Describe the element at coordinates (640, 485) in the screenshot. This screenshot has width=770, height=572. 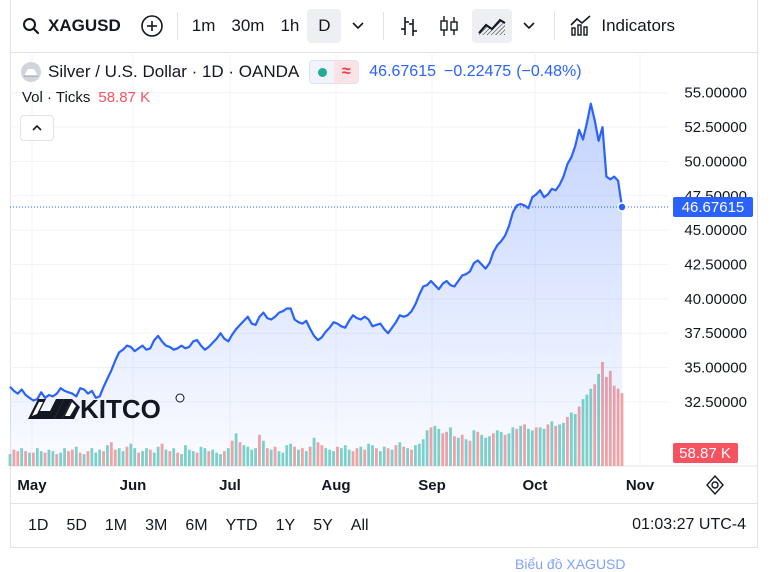
I see `x-tick-label: Nov` at that location.